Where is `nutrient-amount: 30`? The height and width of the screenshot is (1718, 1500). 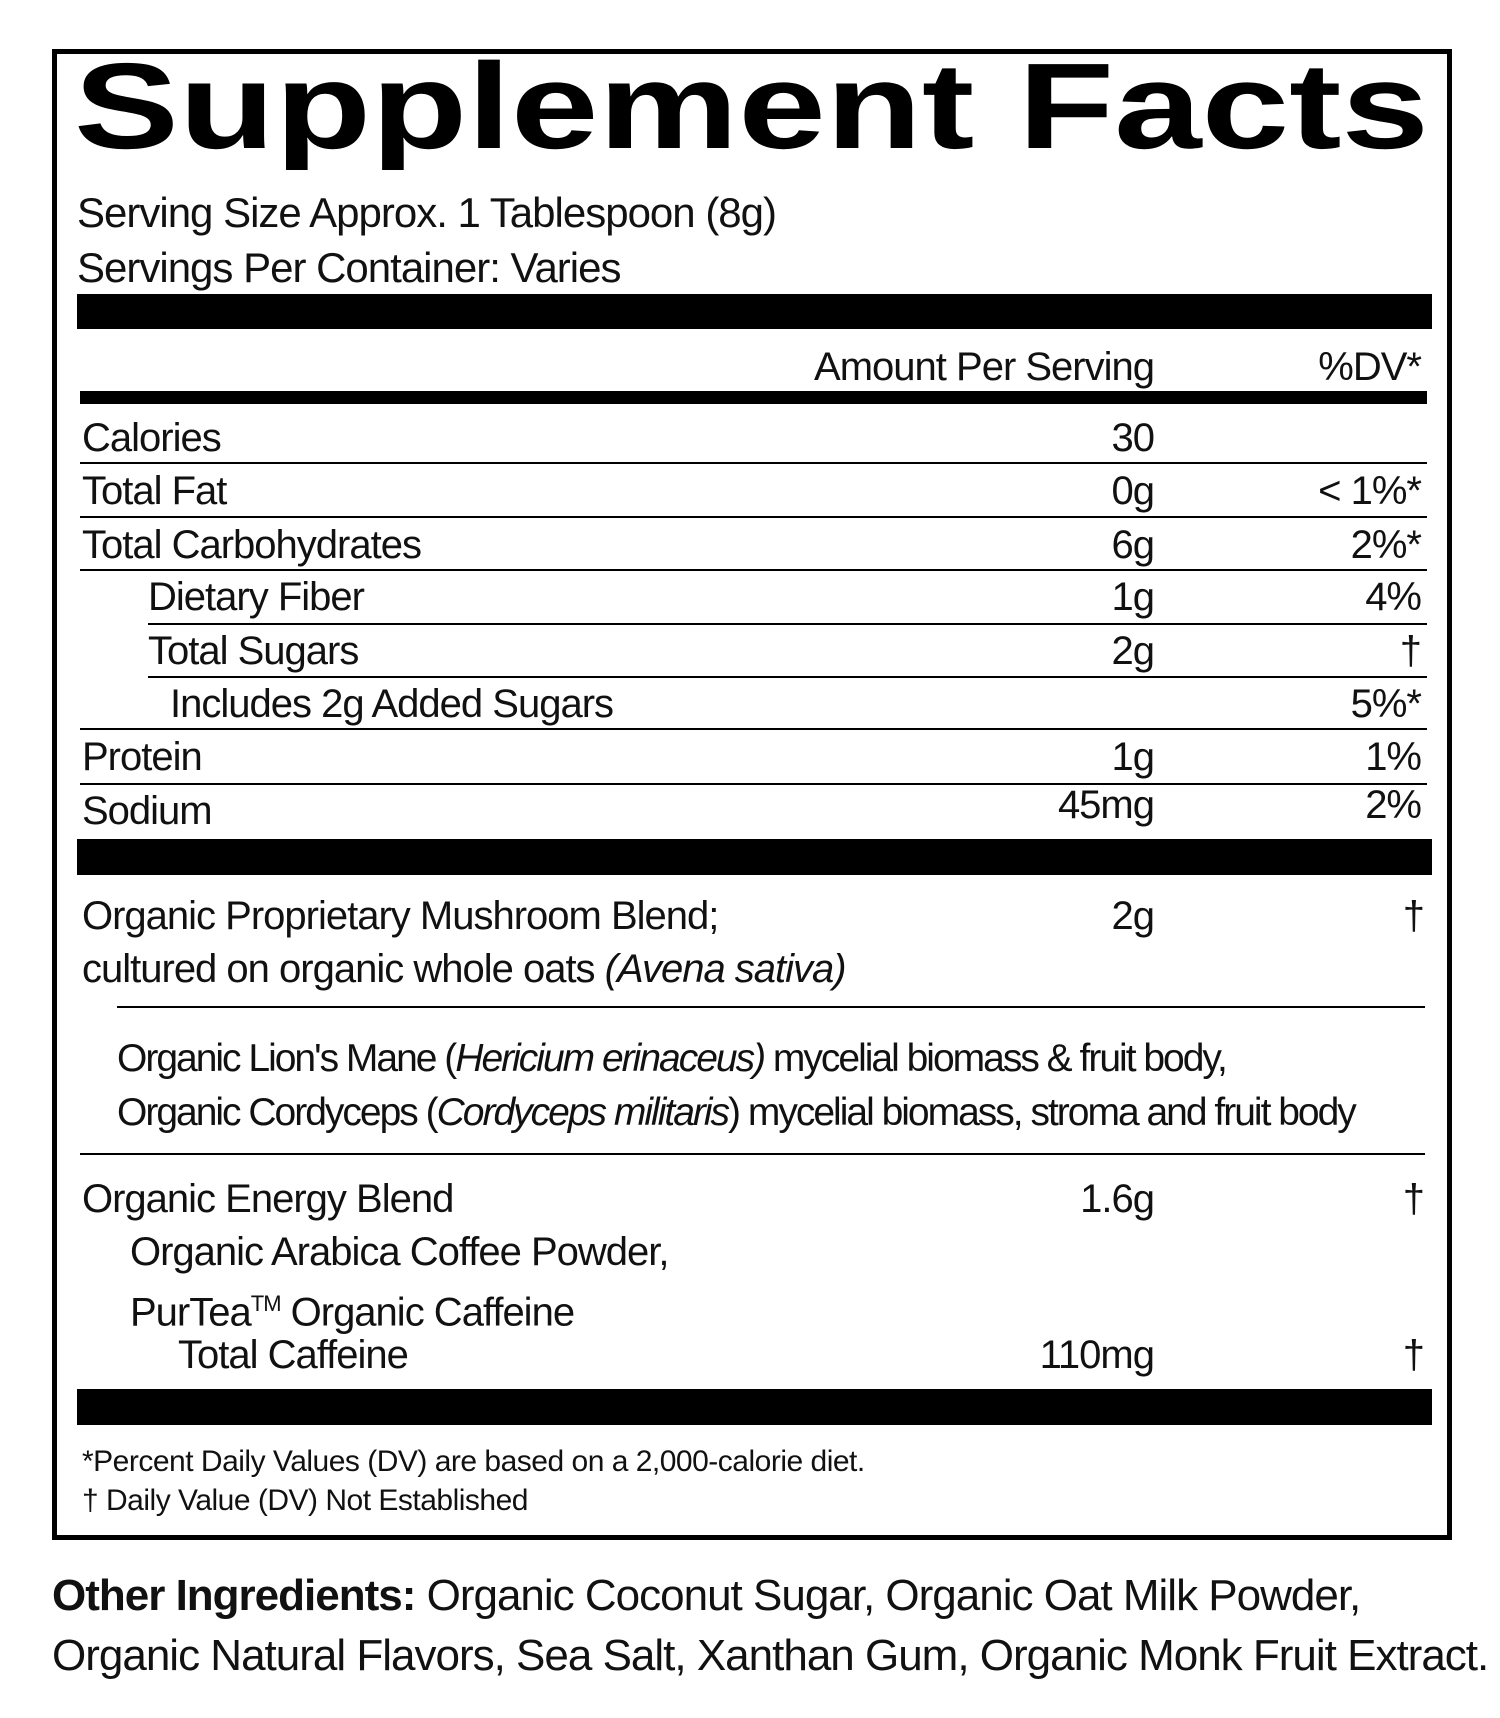 nutrient-amount: 30 is located at coordinates (1133, 438).